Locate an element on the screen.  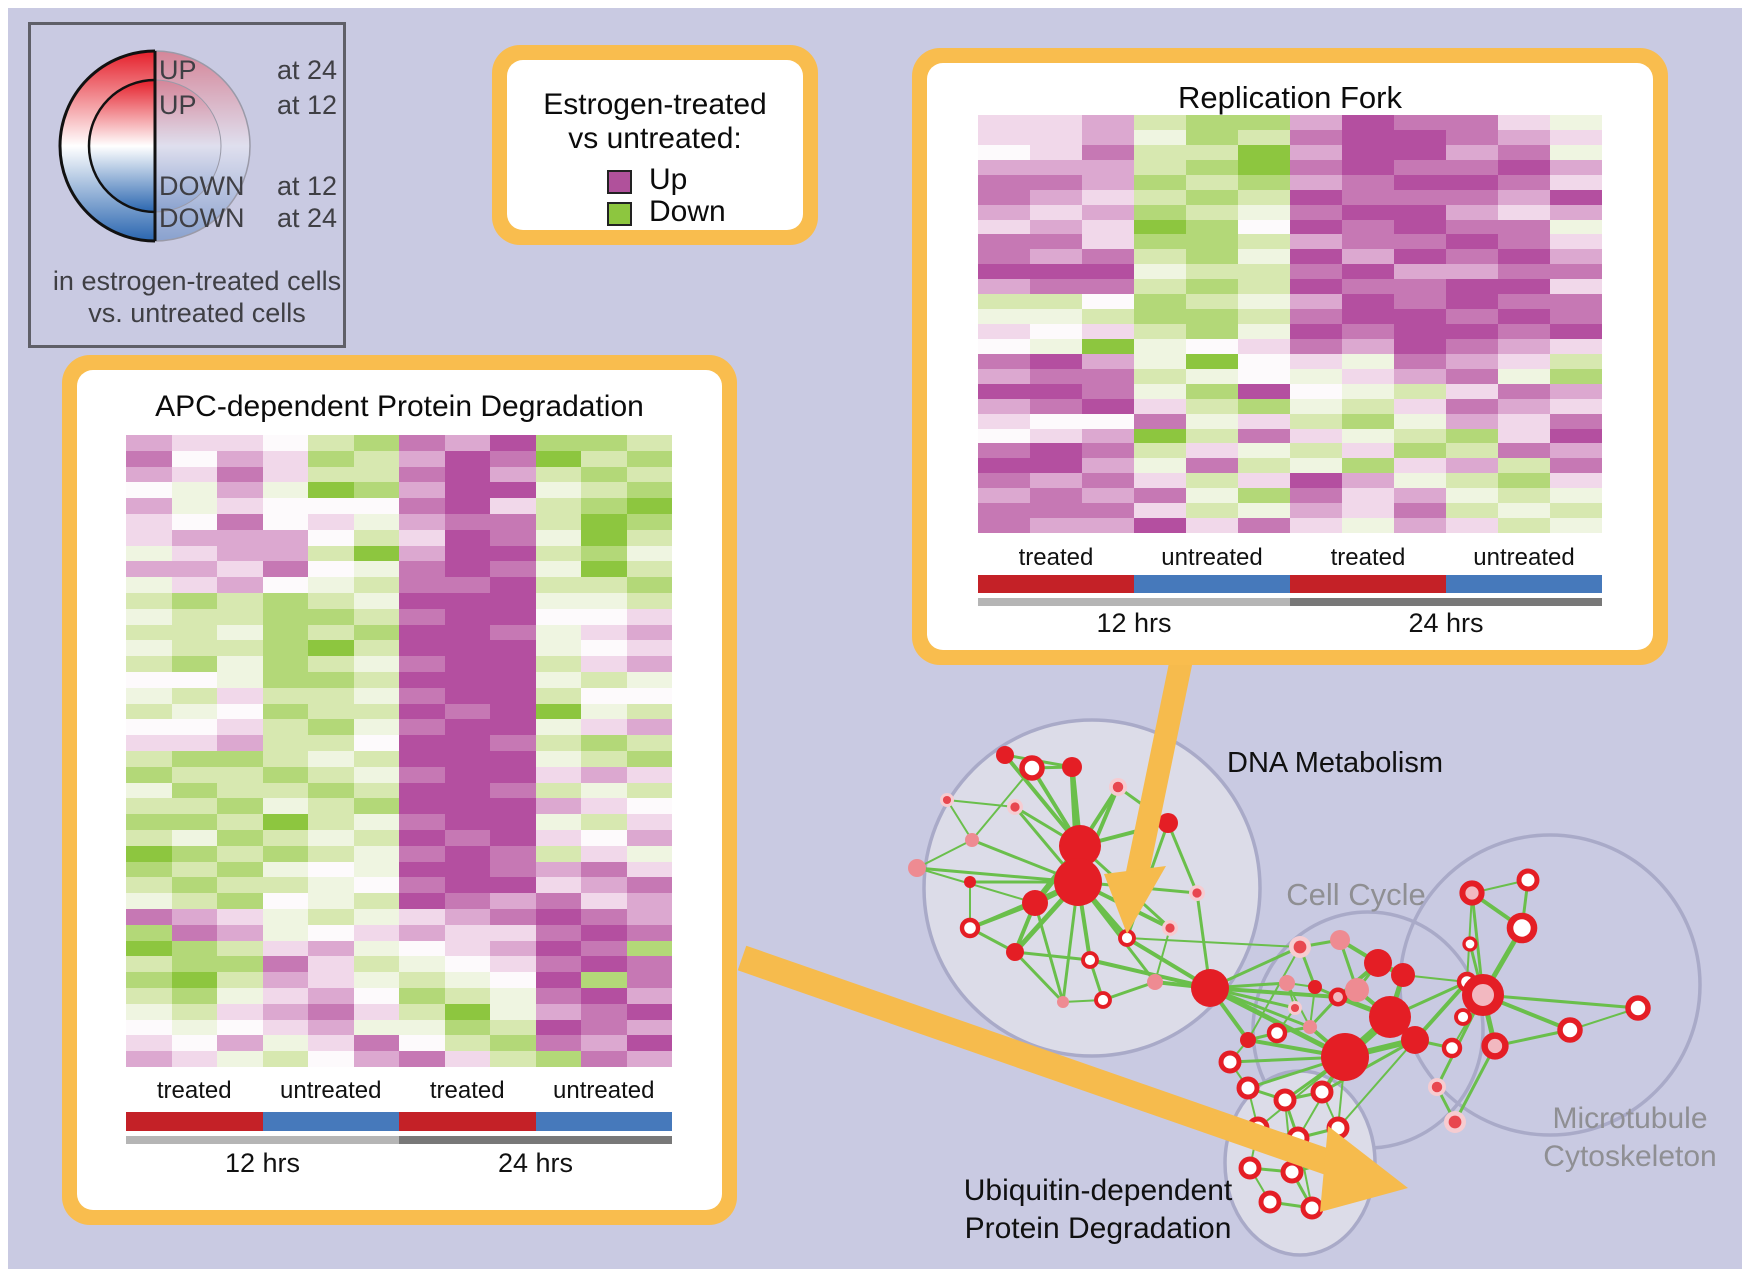
legend-footer-line1: in estrogen-treated cells is located at coordinates (197, 281).